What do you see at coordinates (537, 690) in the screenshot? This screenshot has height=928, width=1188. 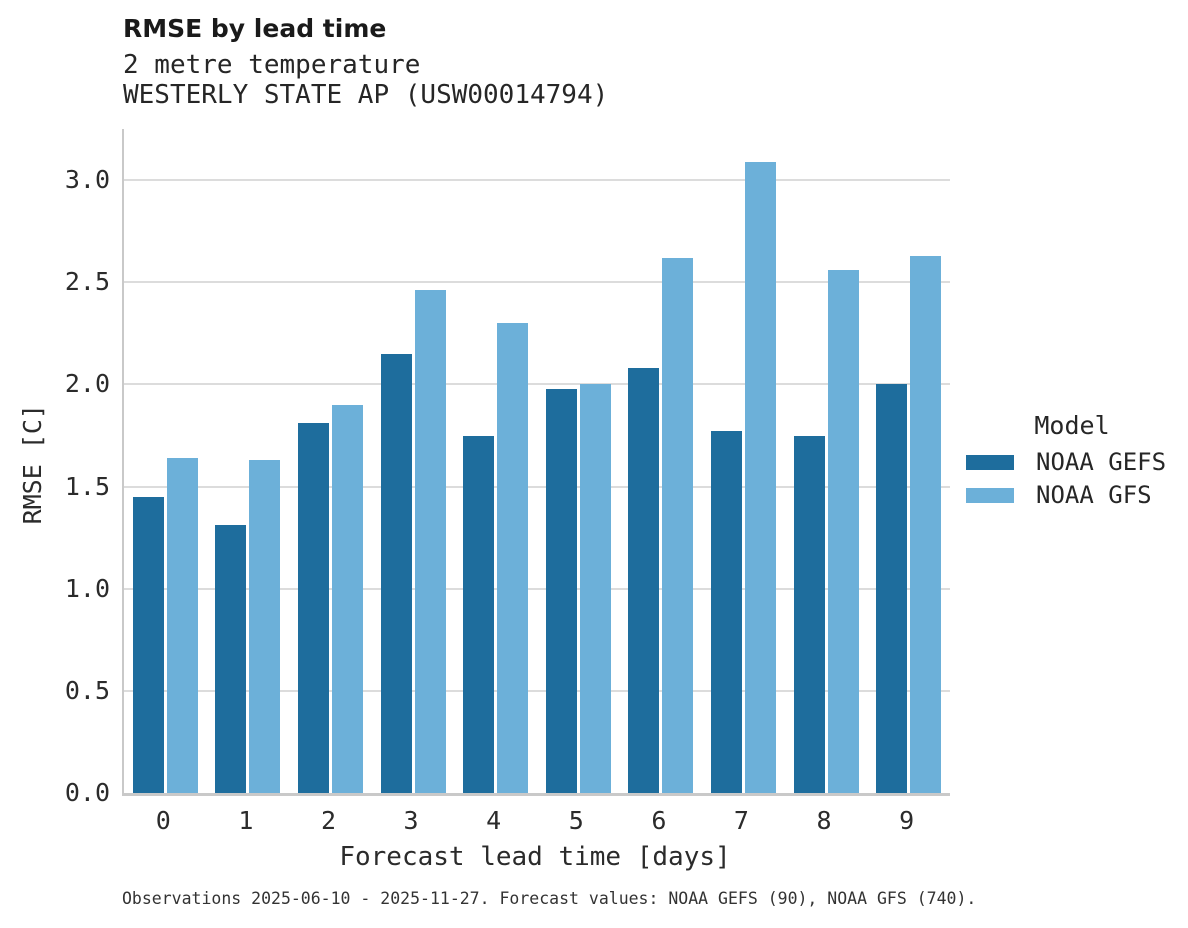 I see `gridline-0.5` at bounding box center [537, 690].